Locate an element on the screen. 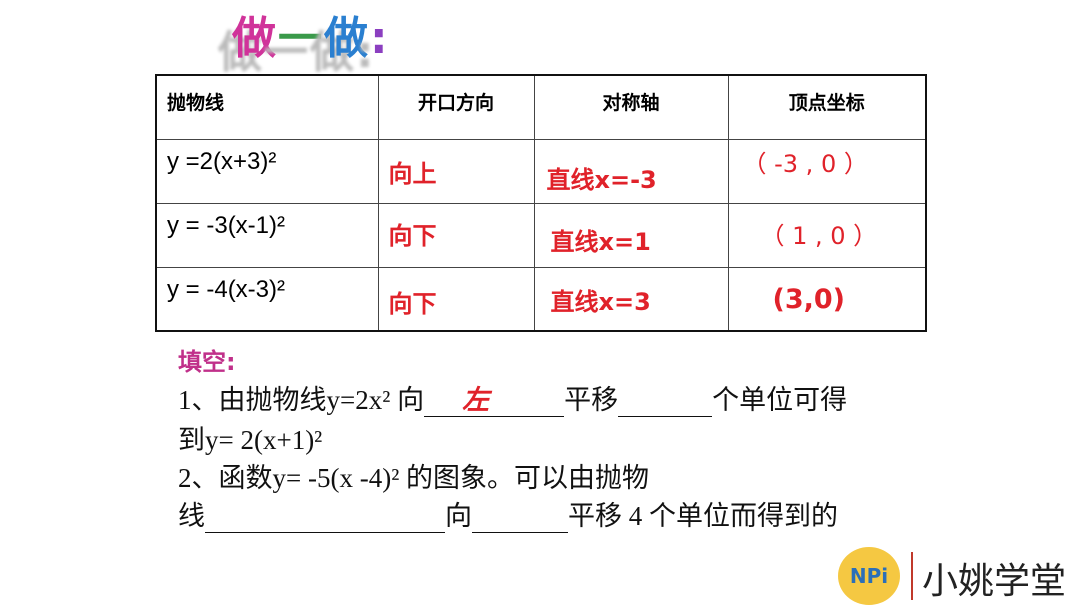 The width and height of the screenshot is (1080, 608). q1-units-blank is located at coordinates (665, 404).